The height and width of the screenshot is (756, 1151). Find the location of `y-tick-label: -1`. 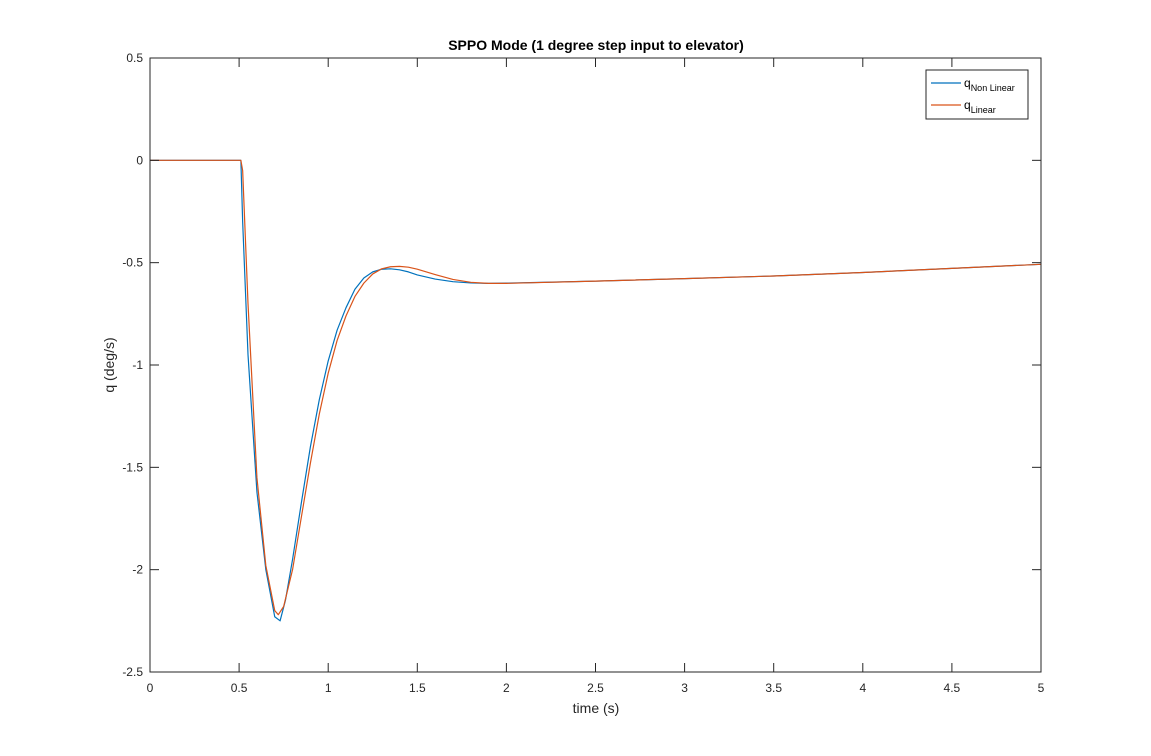

y-tick-label: -1 is located at coordinates (137, 365).